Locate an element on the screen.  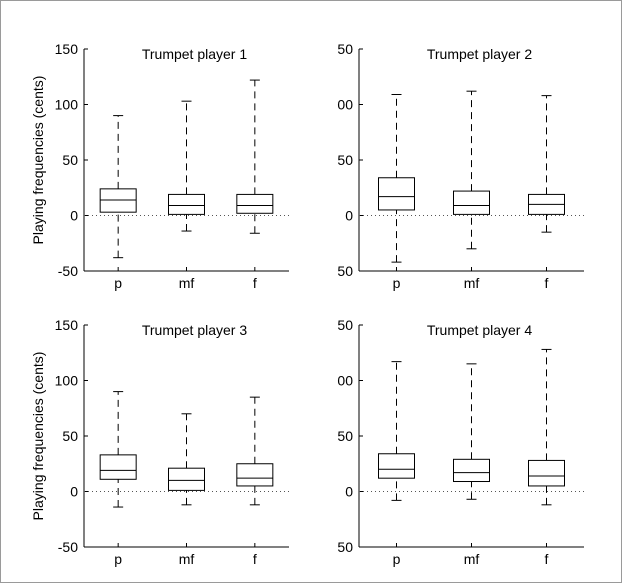
panel-title: Trumpet player 3 is located at coordinates (195, 330).